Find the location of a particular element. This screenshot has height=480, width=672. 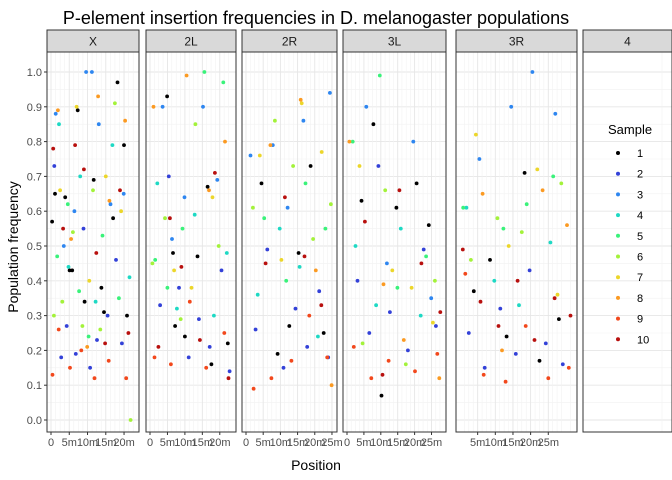

y-tick-label: 0.2 is located at coordinates (34, 351).